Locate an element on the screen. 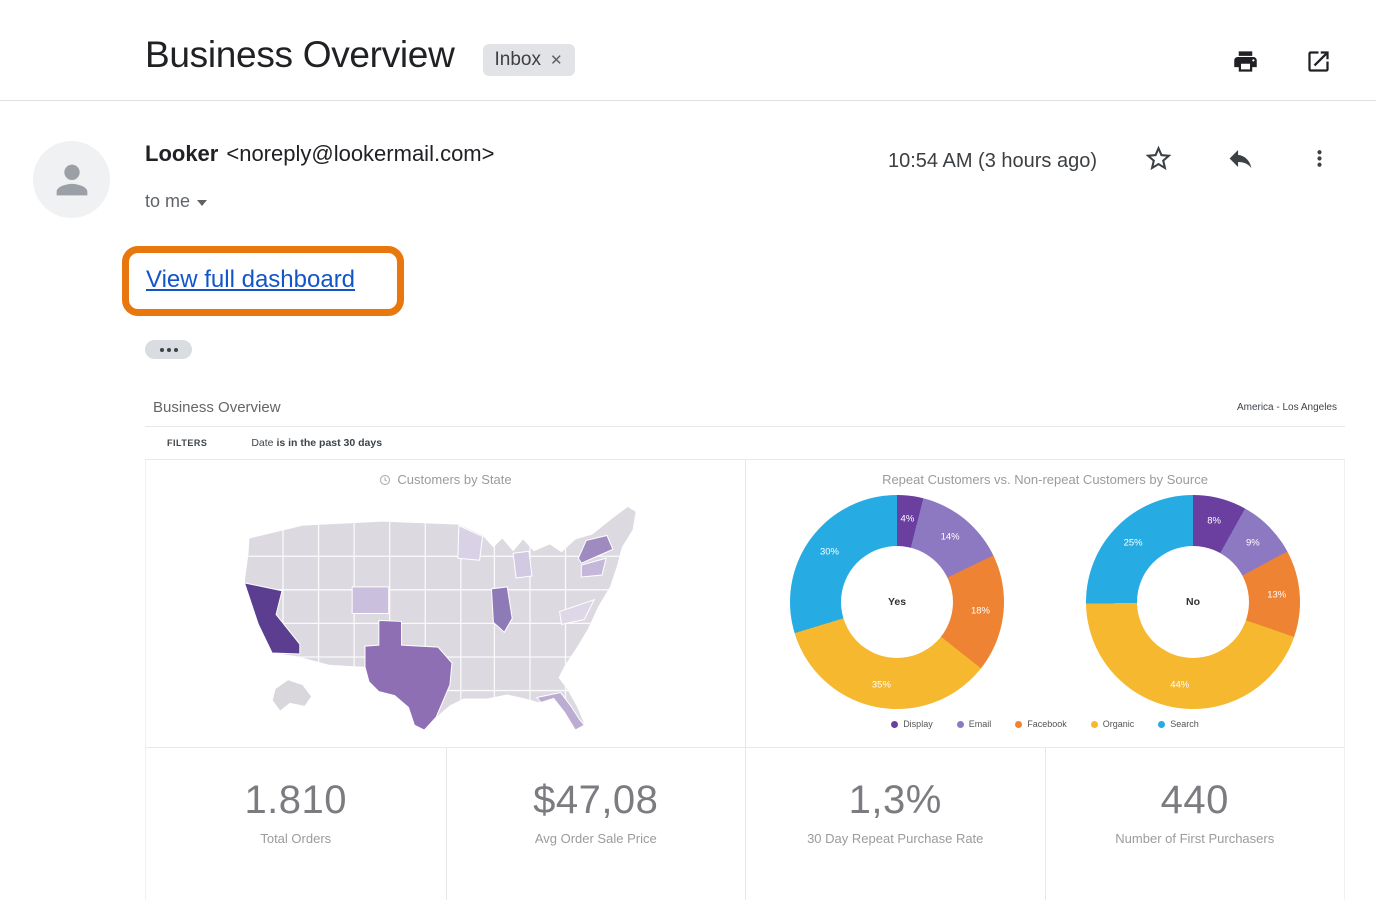  view-full-dashboard-link: View full dashboard is located at coordinates (251, 279).